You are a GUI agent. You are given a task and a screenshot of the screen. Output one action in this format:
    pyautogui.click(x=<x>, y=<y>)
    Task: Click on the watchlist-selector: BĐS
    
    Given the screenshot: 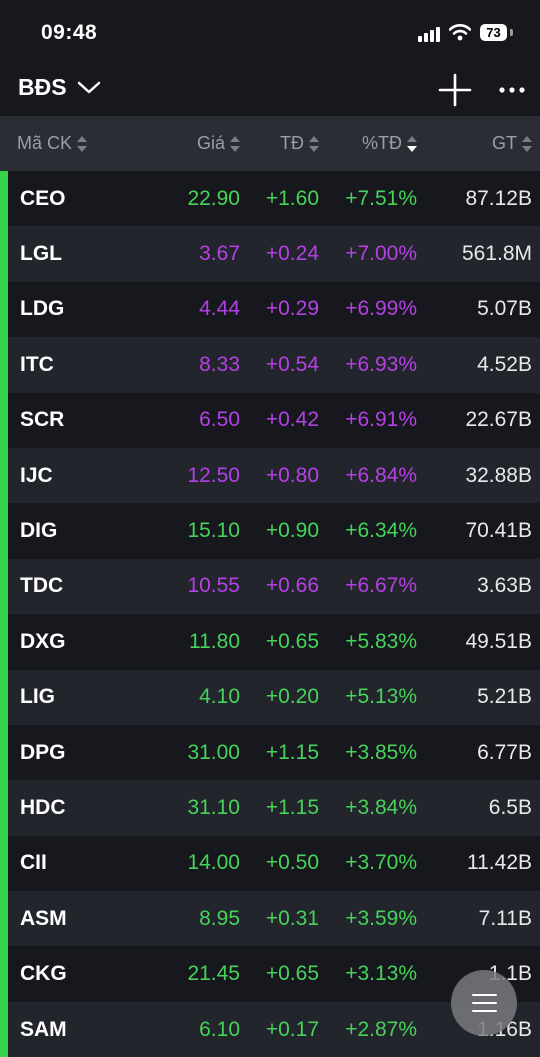 What is the action you would take?
    pyautogui.click(x=59, y=87)
    